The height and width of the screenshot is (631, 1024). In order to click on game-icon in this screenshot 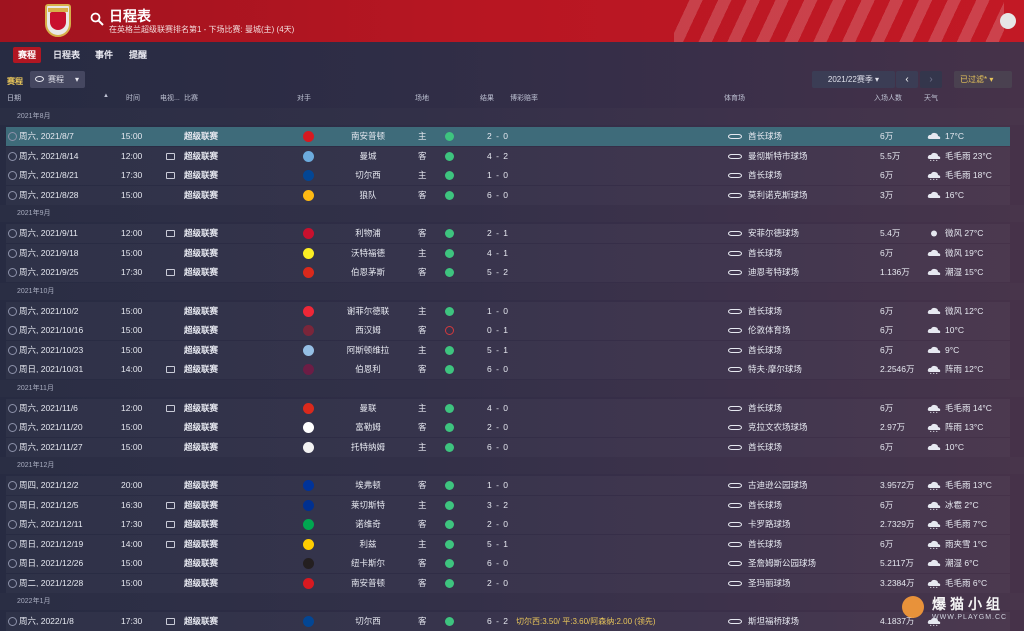, I will do `click(1008, 21)`.